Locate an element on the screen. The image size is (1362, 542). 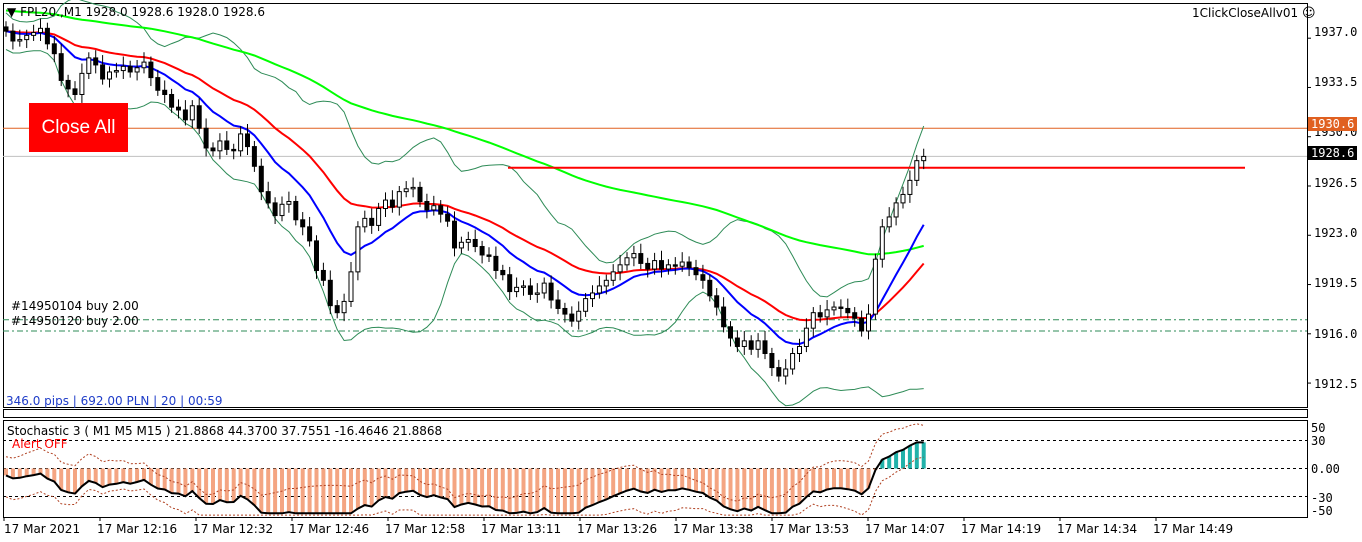
price-tick: 1919.5 is located at coordinates (1336, 283).